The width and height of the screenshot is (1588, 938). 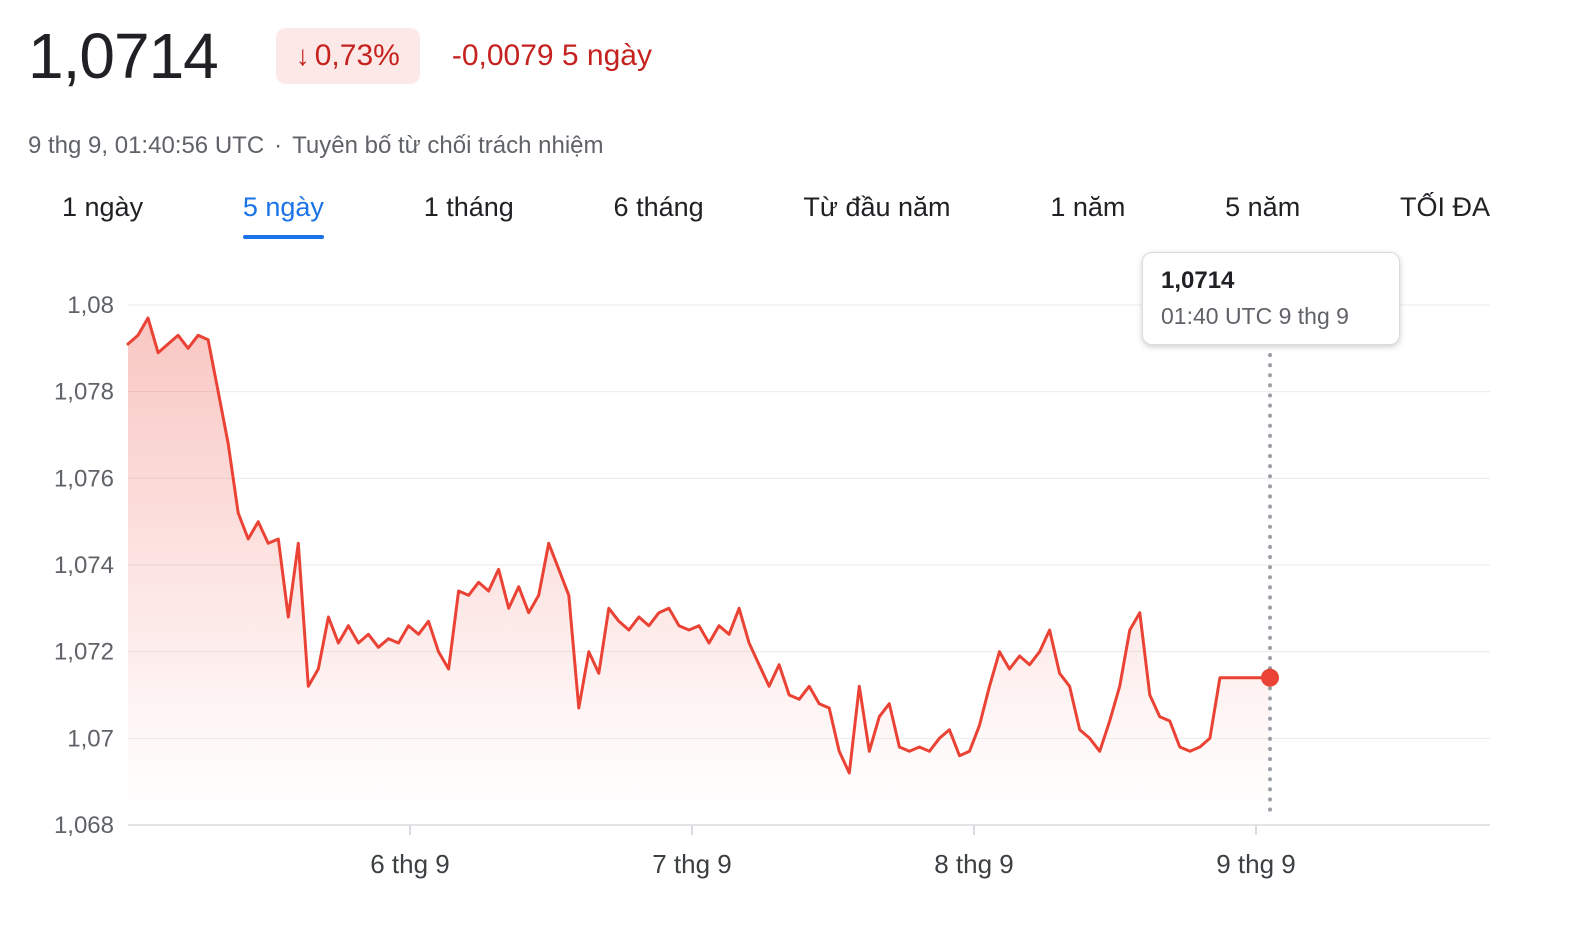 I want to click on tab-label: 6 tháng, so click(x=658, y=207).